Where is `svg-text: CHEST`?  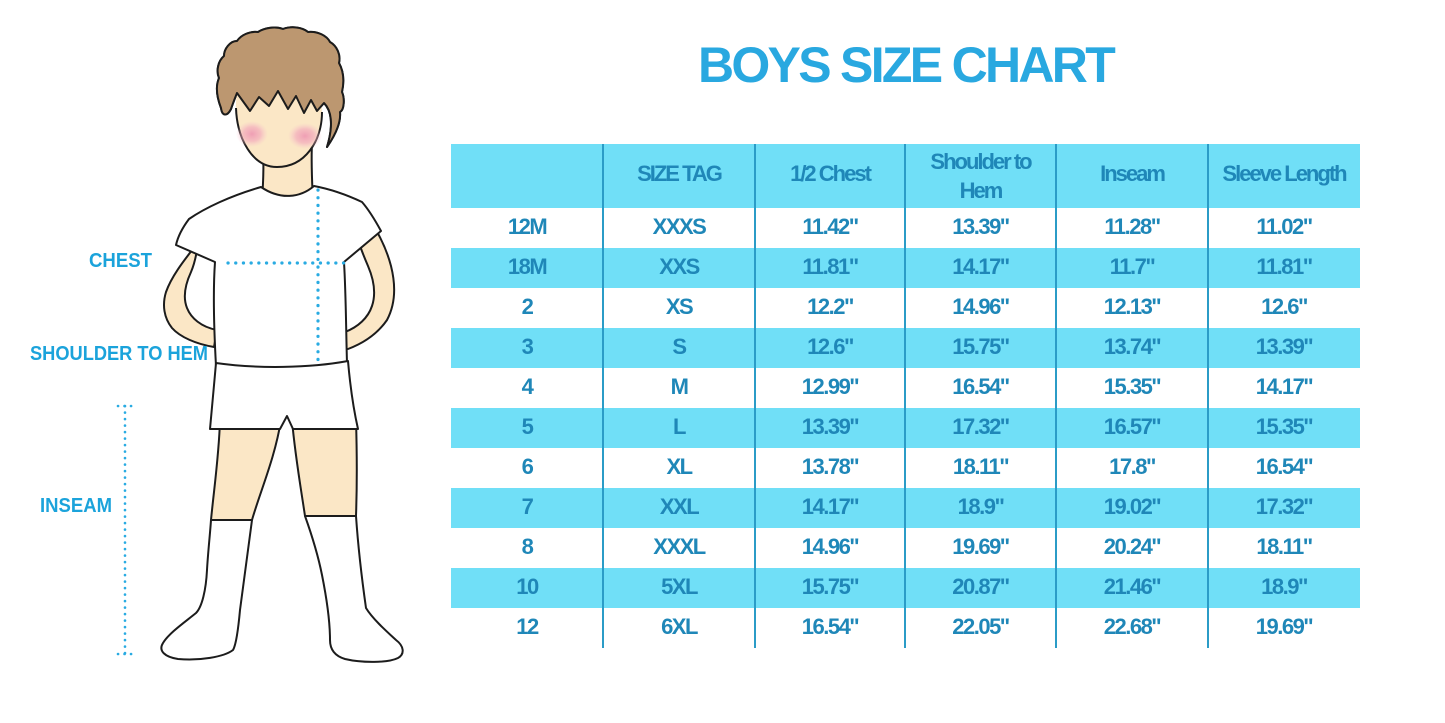 svg-text: CHEST is located at coordinates (120, 261).